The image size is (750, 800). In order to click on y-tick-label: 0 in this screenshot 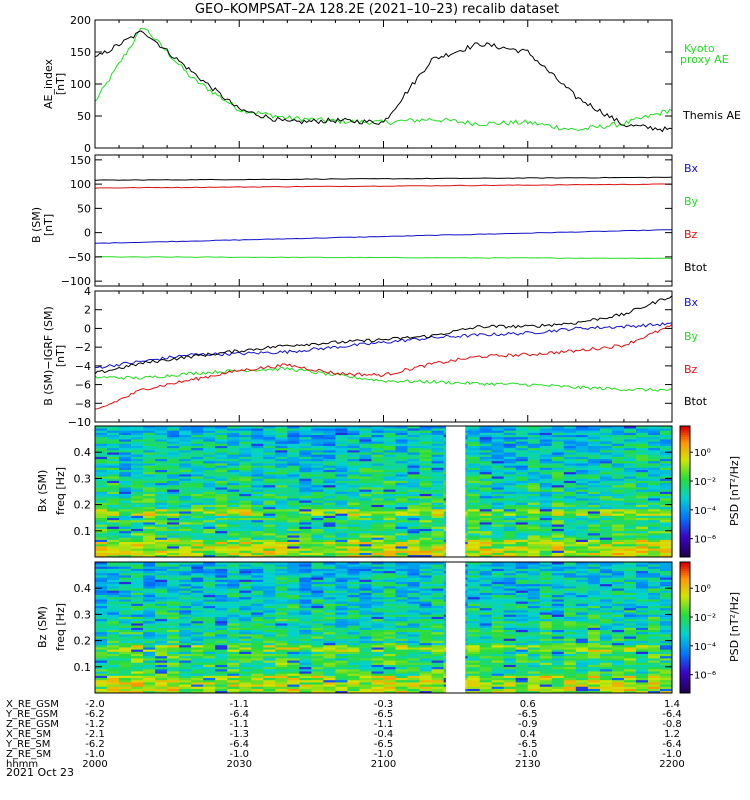, I will do `click(87, 233)`.